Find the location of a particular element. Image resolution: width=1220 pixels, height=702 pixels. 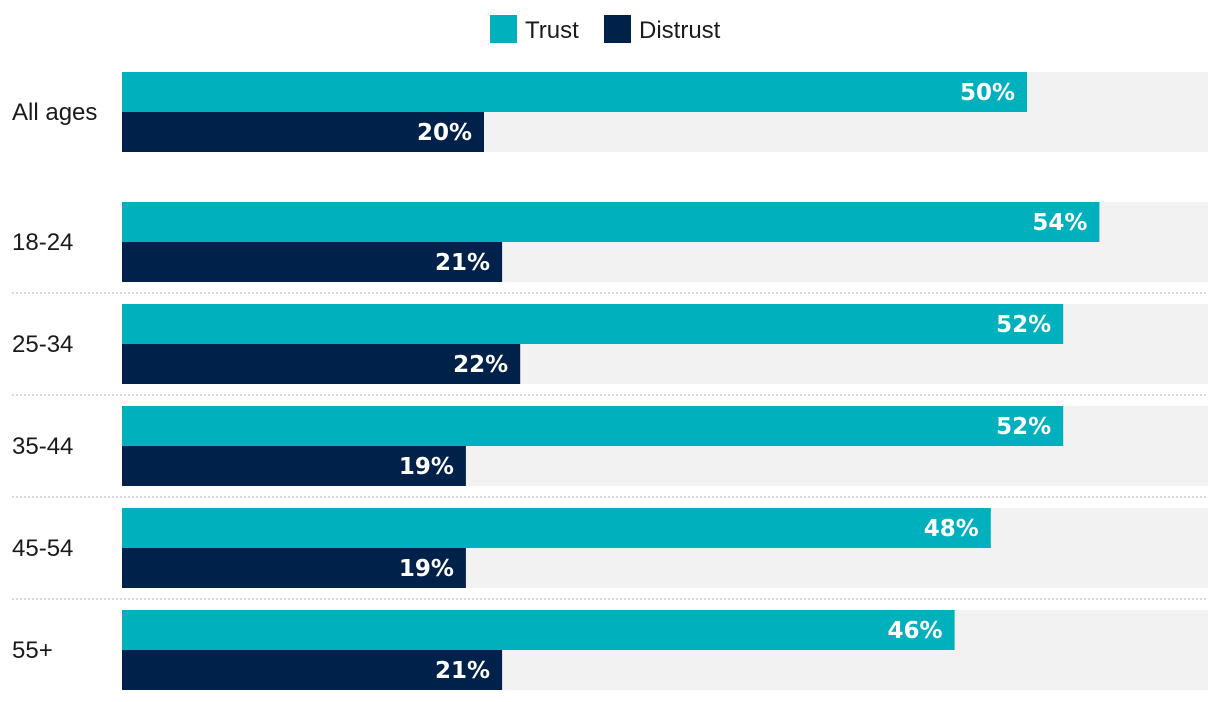

legend-swatch-trust is located at coordinates (503, 29).